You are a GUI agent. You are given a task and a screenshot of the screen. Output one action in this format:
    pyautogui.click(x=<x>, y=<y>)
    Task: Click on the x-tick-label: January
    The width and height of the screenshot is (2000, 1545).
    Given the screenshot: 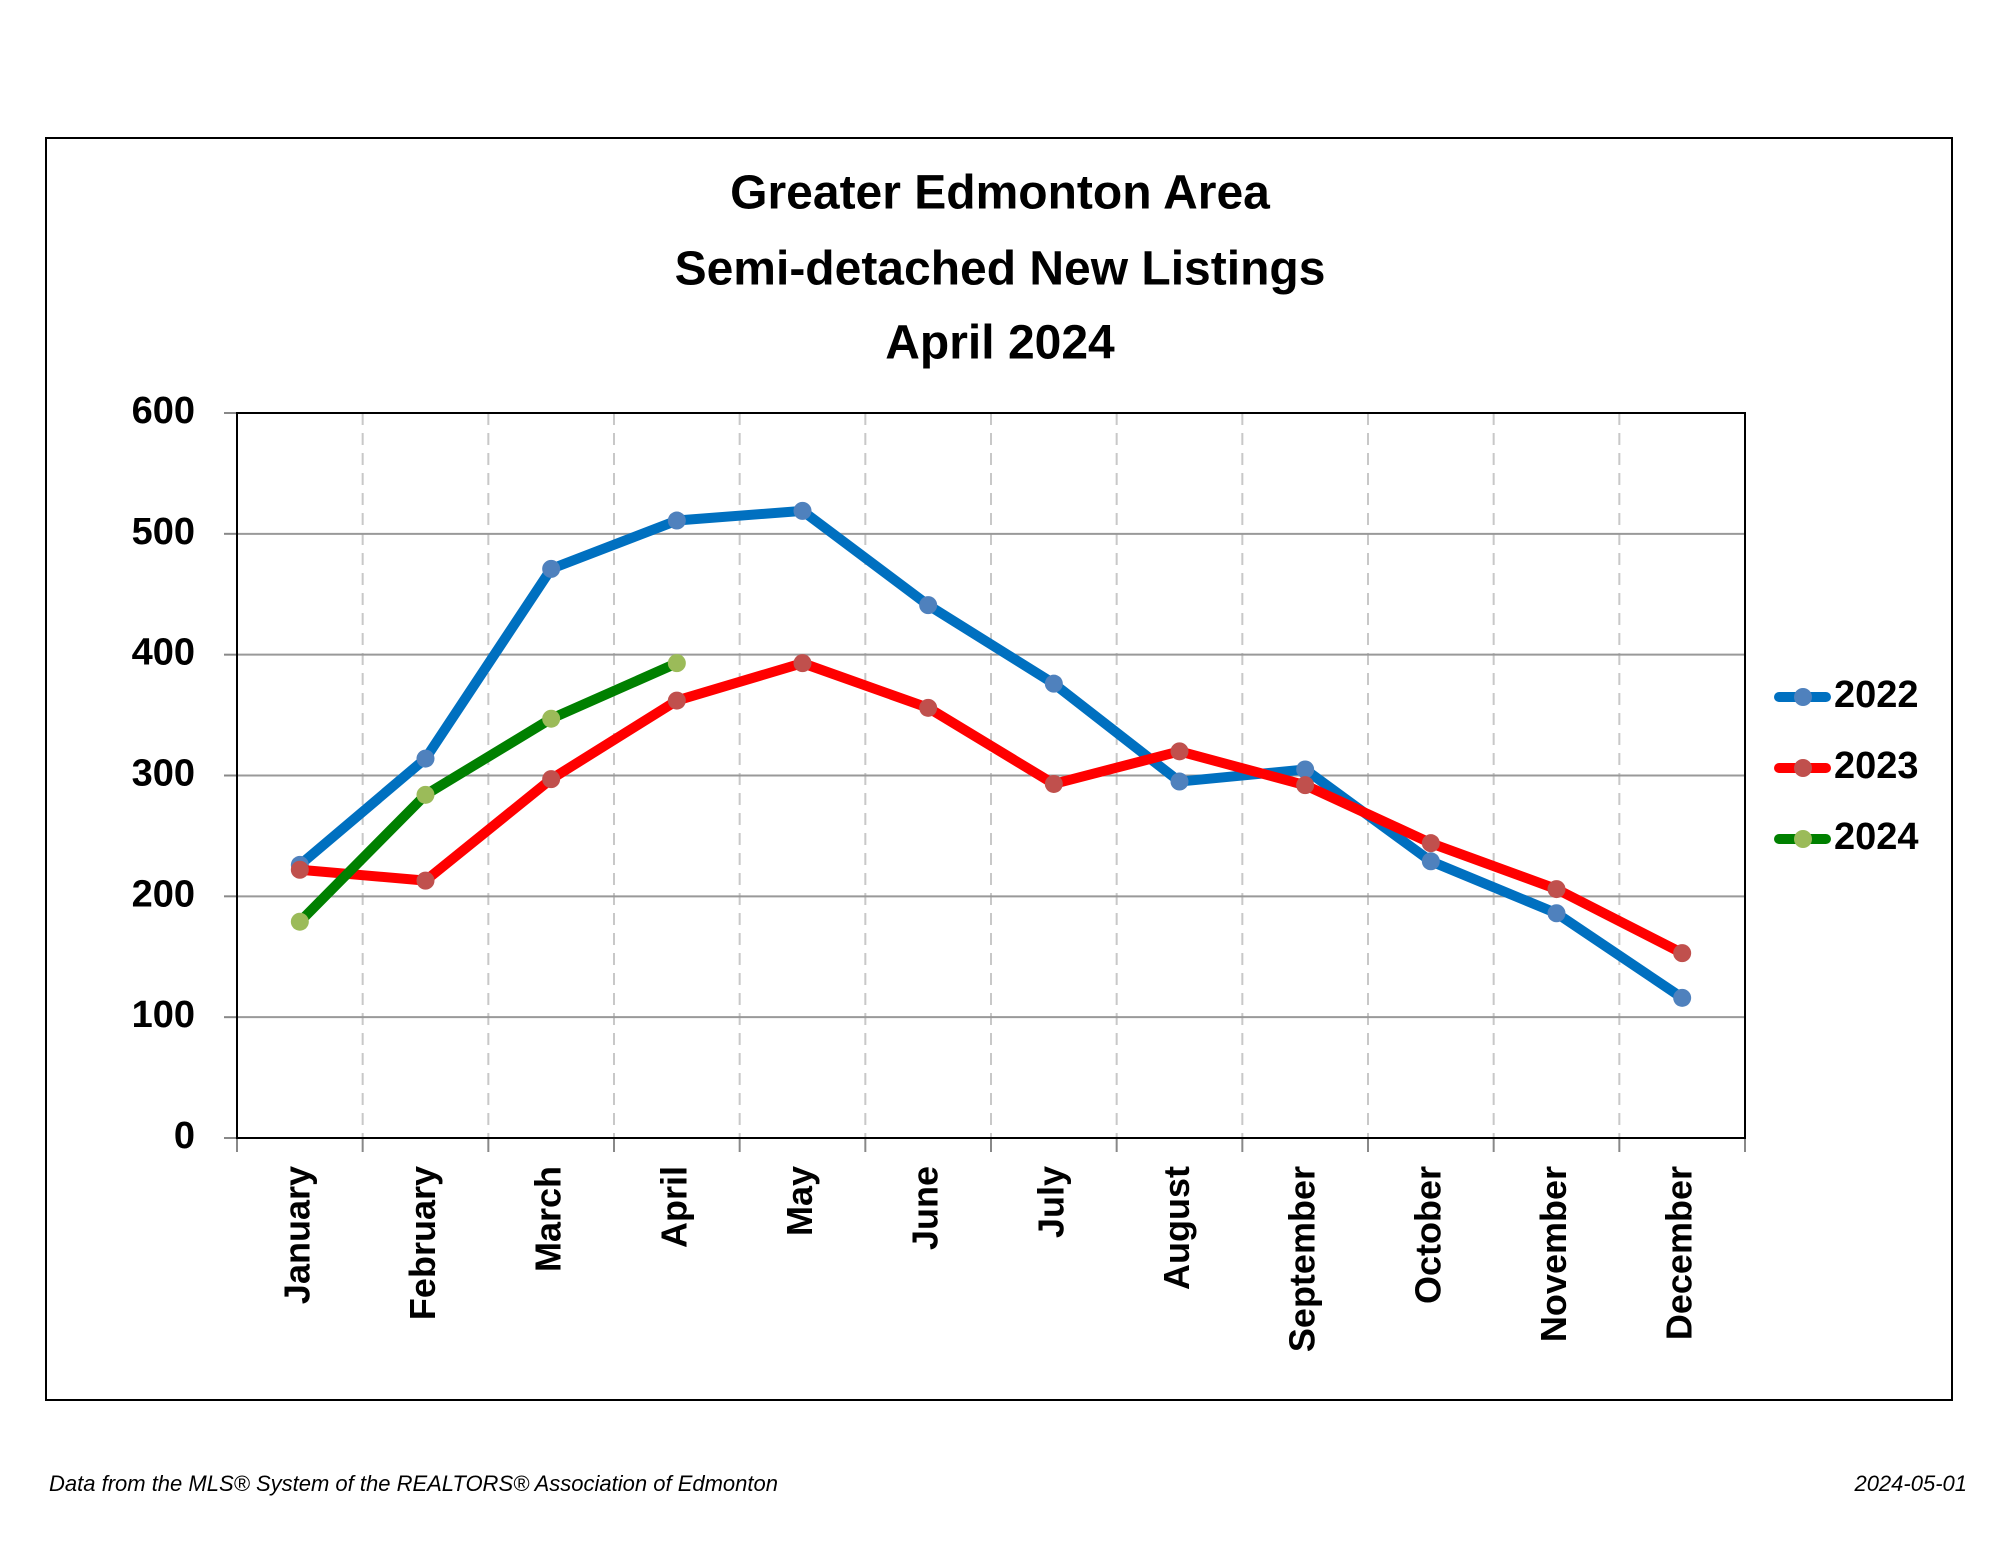 What is the action you would take?
    pyautogui.click(x=296, y=1235)
    